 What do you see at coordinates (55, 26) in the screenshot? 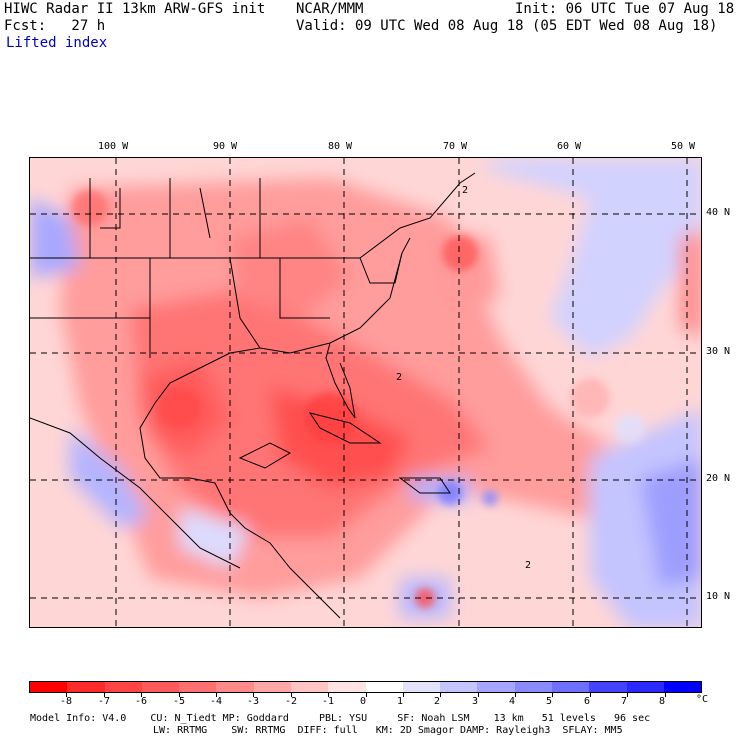
I see `forecast-hour: Fcst: 27 h` at bounding box center [55, 26].